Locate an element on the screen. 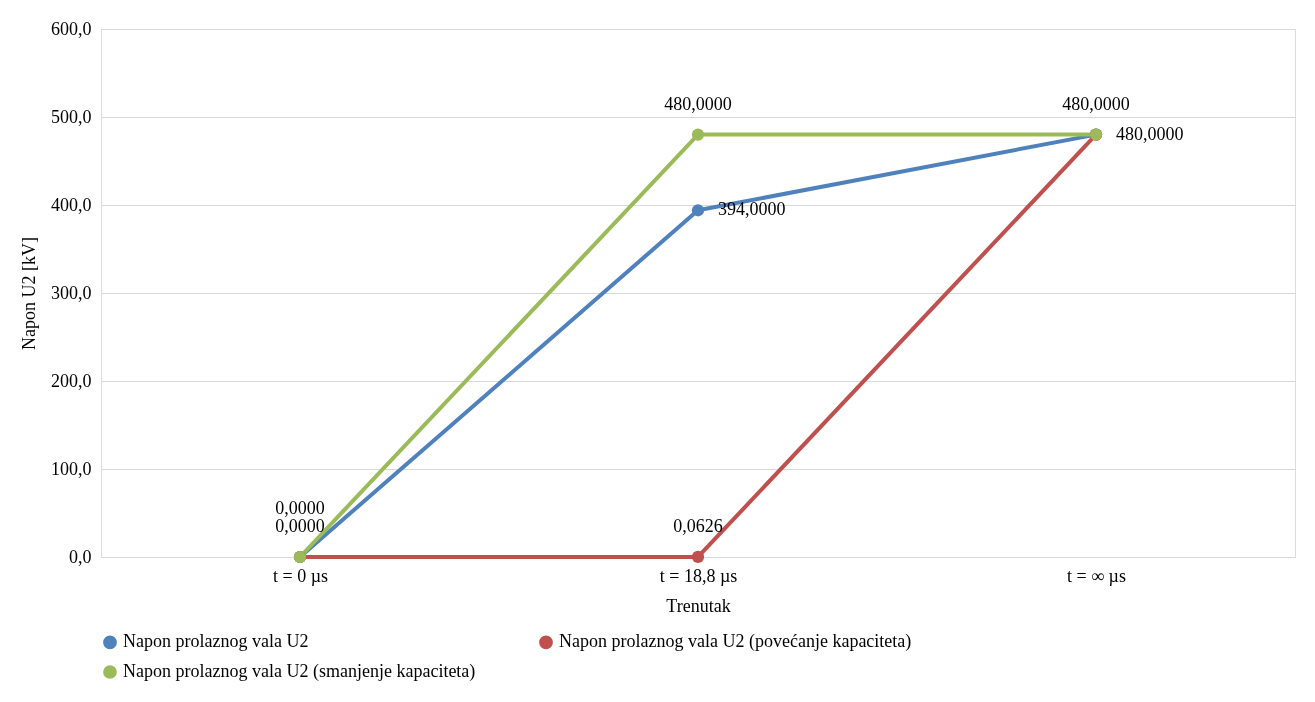 The width and height of the screenshot is (1315, 702). x-axis-title: Trenutak is located at coordinates (698, 605).